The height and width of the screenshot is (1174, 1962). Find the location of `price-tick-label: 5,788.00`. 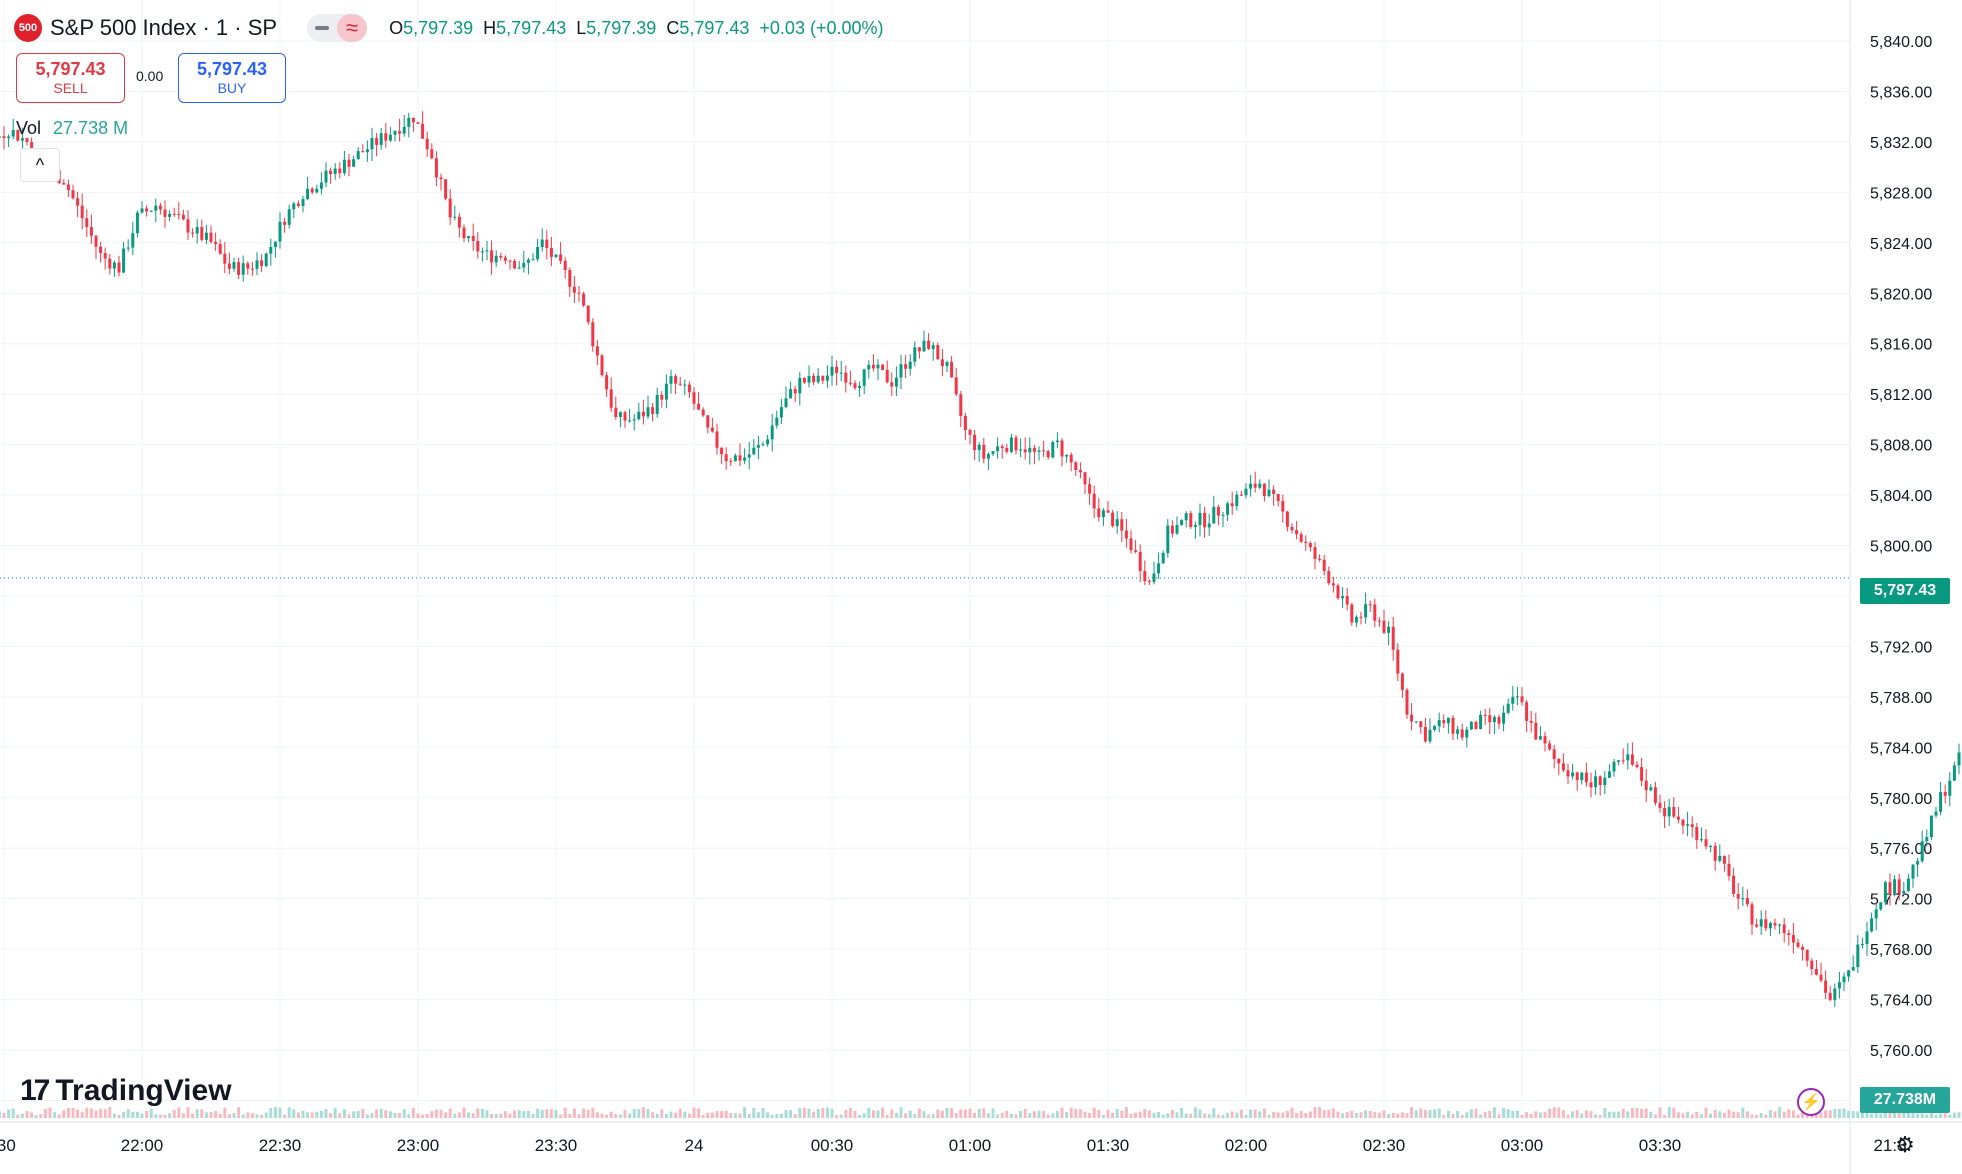

price-tick-label: 5,788.00 is located at coordinates (1901, 698).